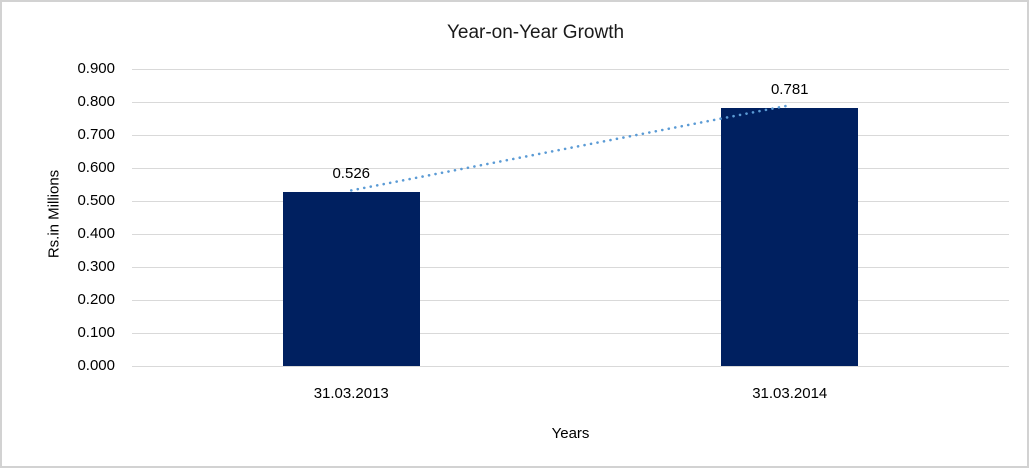 The height and width of the screenshot is (468, 1029). What do you see at coordinates (96, 167) in the screenshot?
I see `y-axis-tick-label: 0.600` at bounding box center [96, 167].